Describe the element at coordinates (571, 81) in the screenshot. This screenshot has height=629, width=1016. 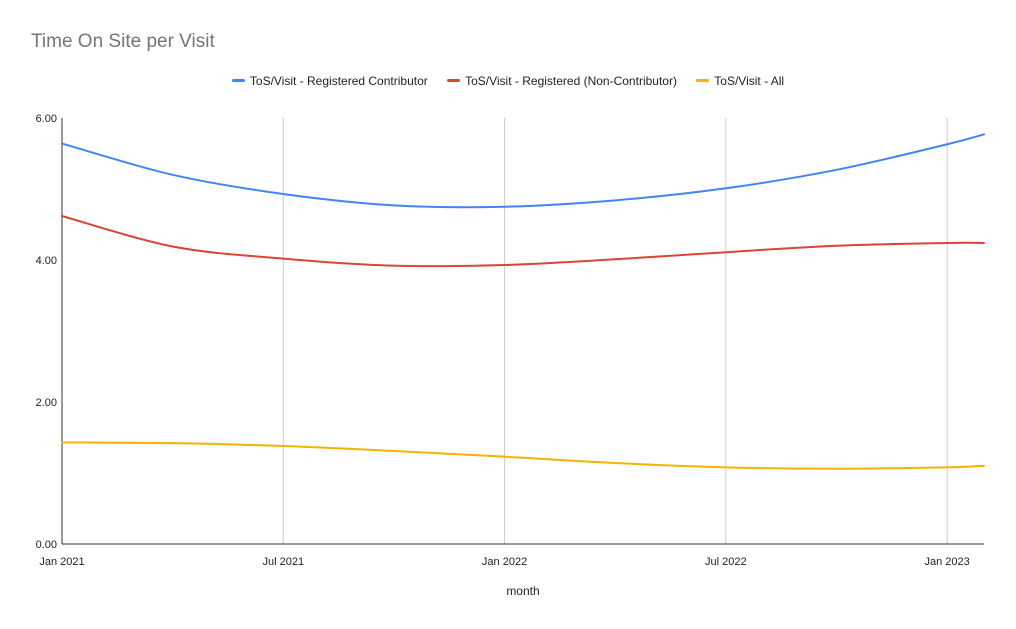
I see `legend-label-series-1: ToS/Visit - Registered (Non-Contributor)` at that location.